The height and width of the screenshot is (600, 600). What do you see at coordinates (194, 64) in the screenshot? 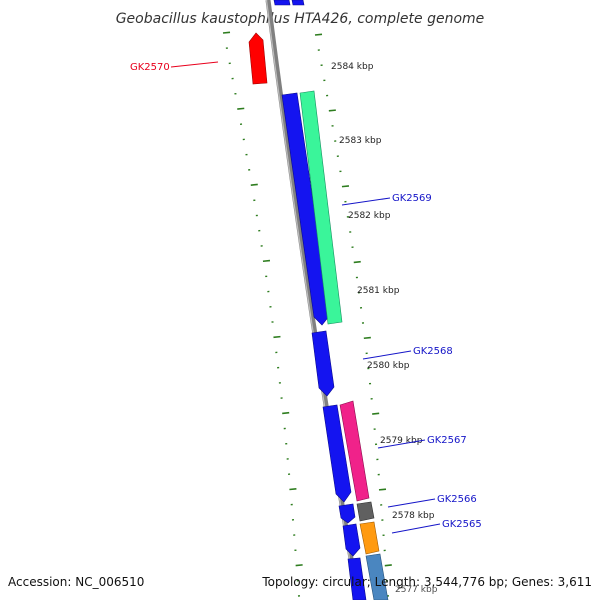
I see `leader-line-gk2570` at bounding box center [194, 64].